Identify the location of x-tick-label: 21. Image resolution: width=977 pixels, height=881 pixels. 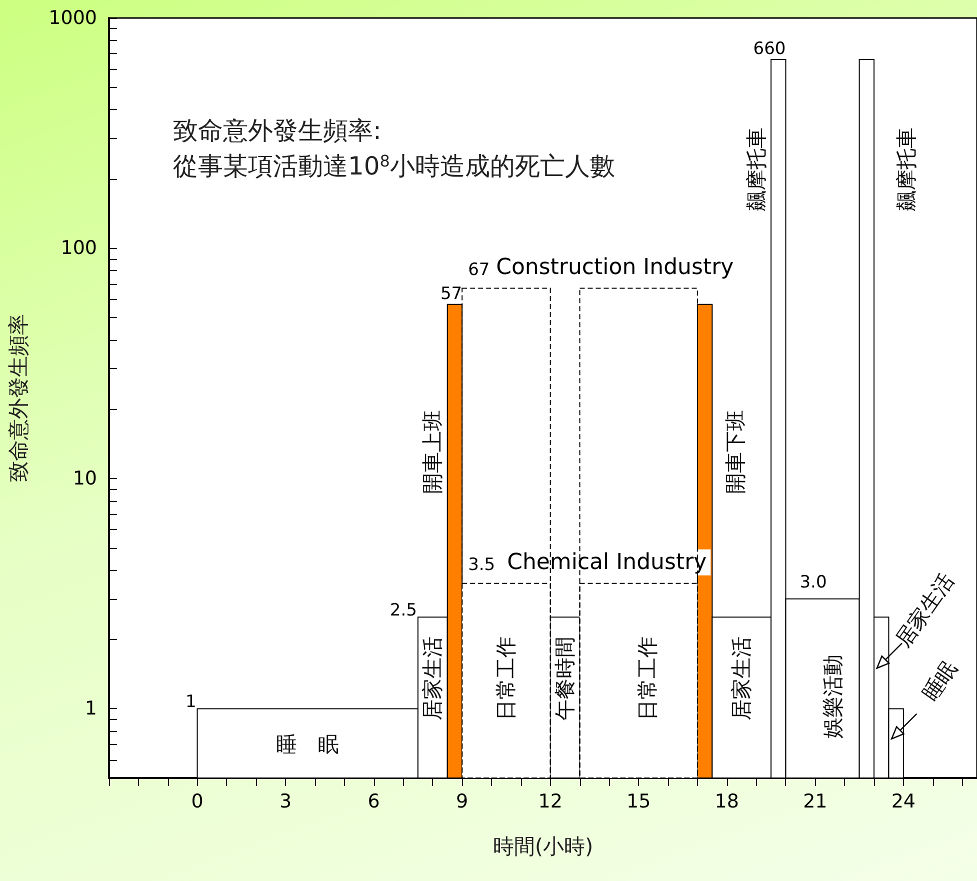
(815, 801).